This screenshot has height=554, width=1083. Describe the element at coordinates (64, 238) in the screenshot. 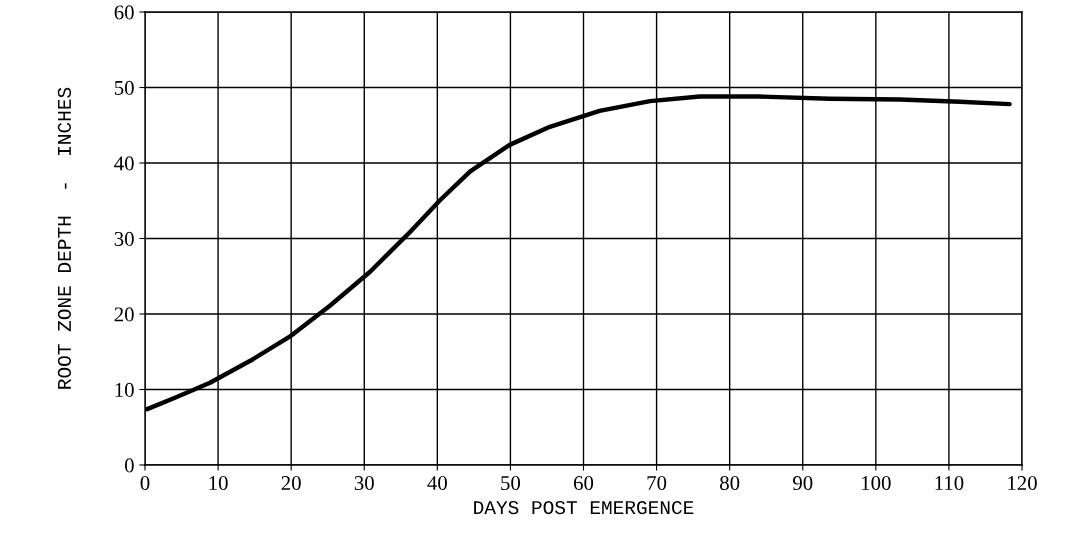

I see `y-axis-title: ROOT ZONE DEPTH - INCHES` at that location.